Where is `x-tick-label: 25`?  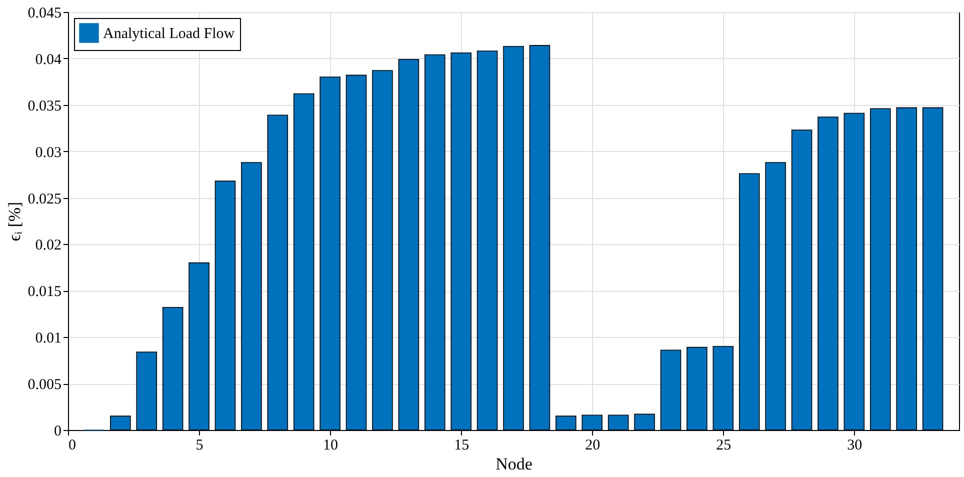 x-tick-label: 25 is located at coordinates (724, 446).